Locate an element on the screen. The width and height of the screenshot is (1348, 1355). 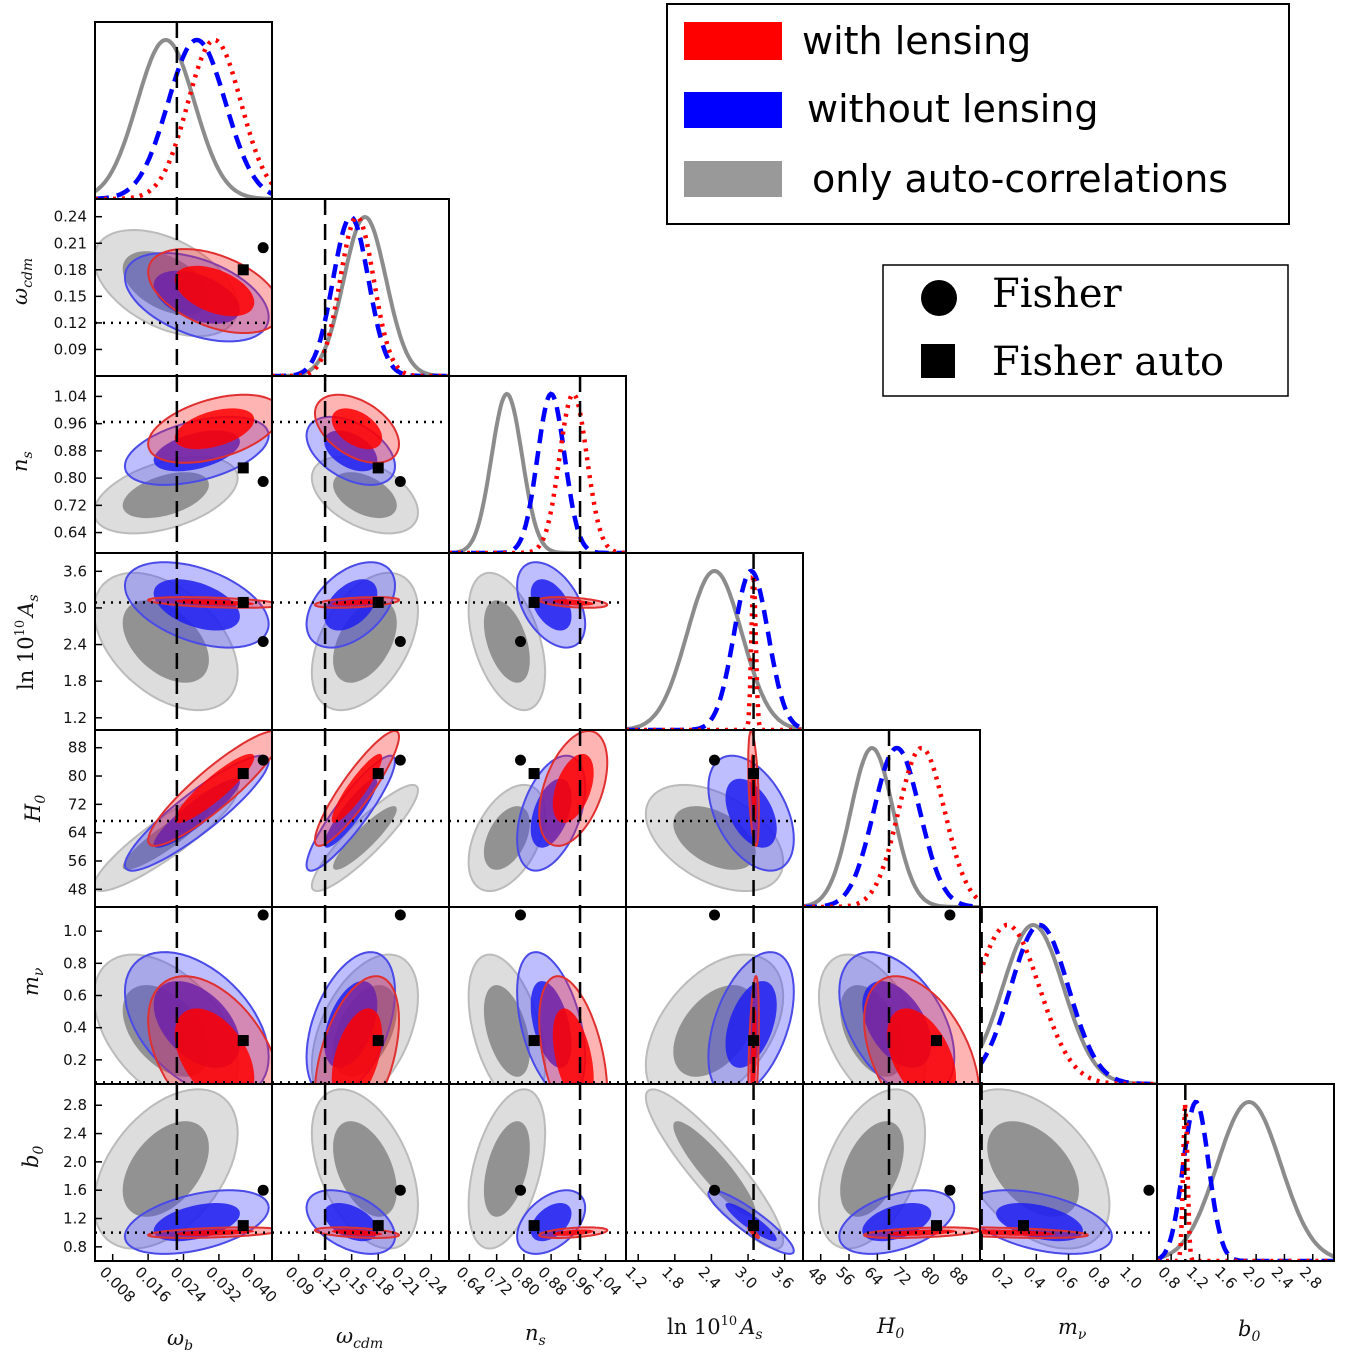
legend-label-without-lensing: without lensing is located at coordinates (953, 109).